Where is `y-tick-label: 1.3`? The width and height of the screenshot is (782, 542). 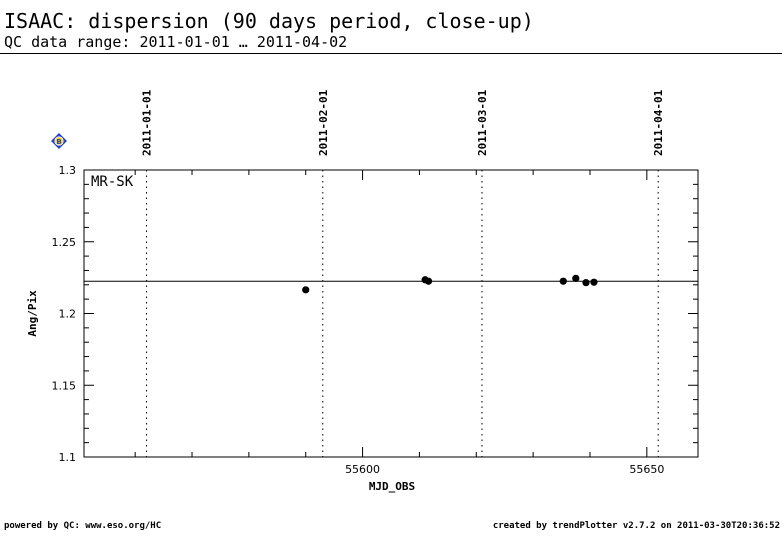
y-tick-label: 1.3 is located at coordinates (68, 170).